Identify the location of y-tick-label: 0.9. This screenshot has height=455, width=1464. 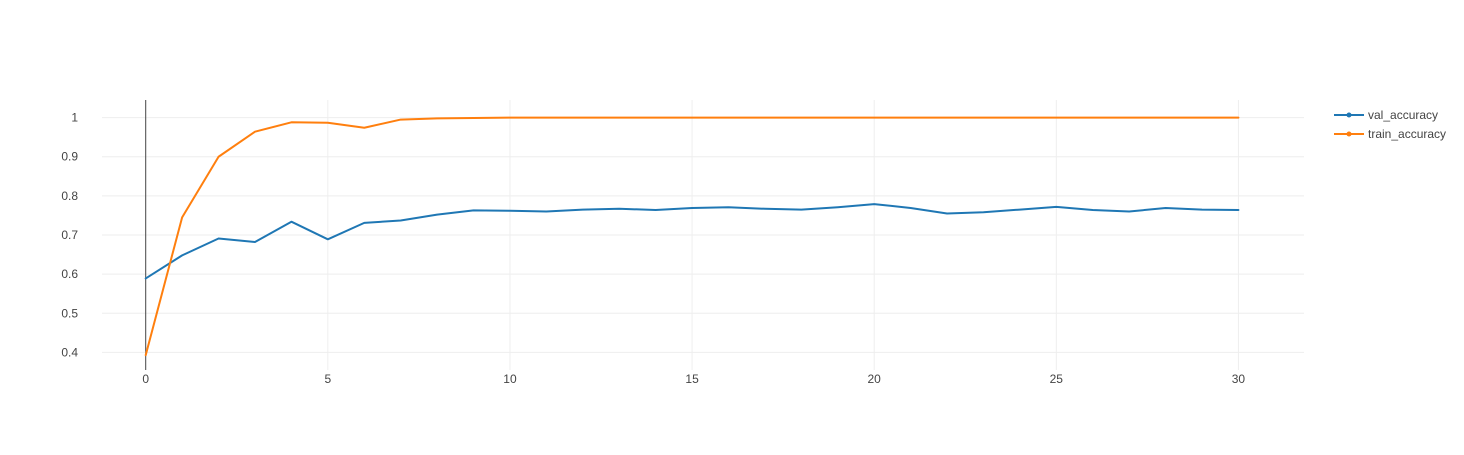
(69, 157).